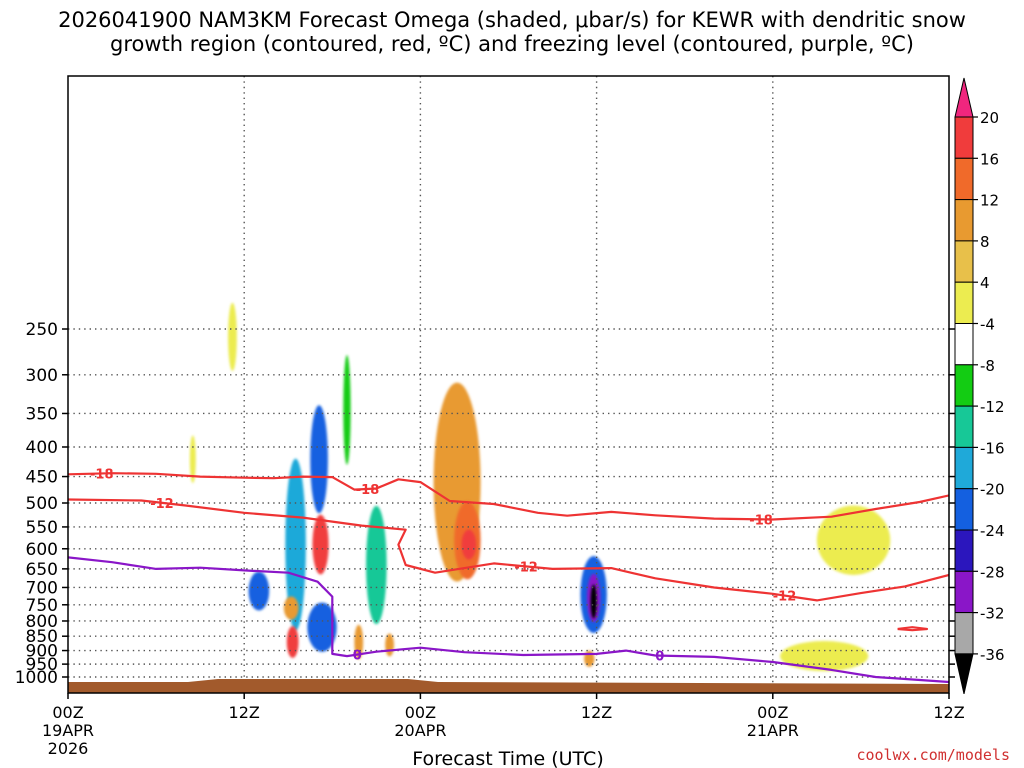  I want to click on y-tick-label: 450, so click(42, 478).